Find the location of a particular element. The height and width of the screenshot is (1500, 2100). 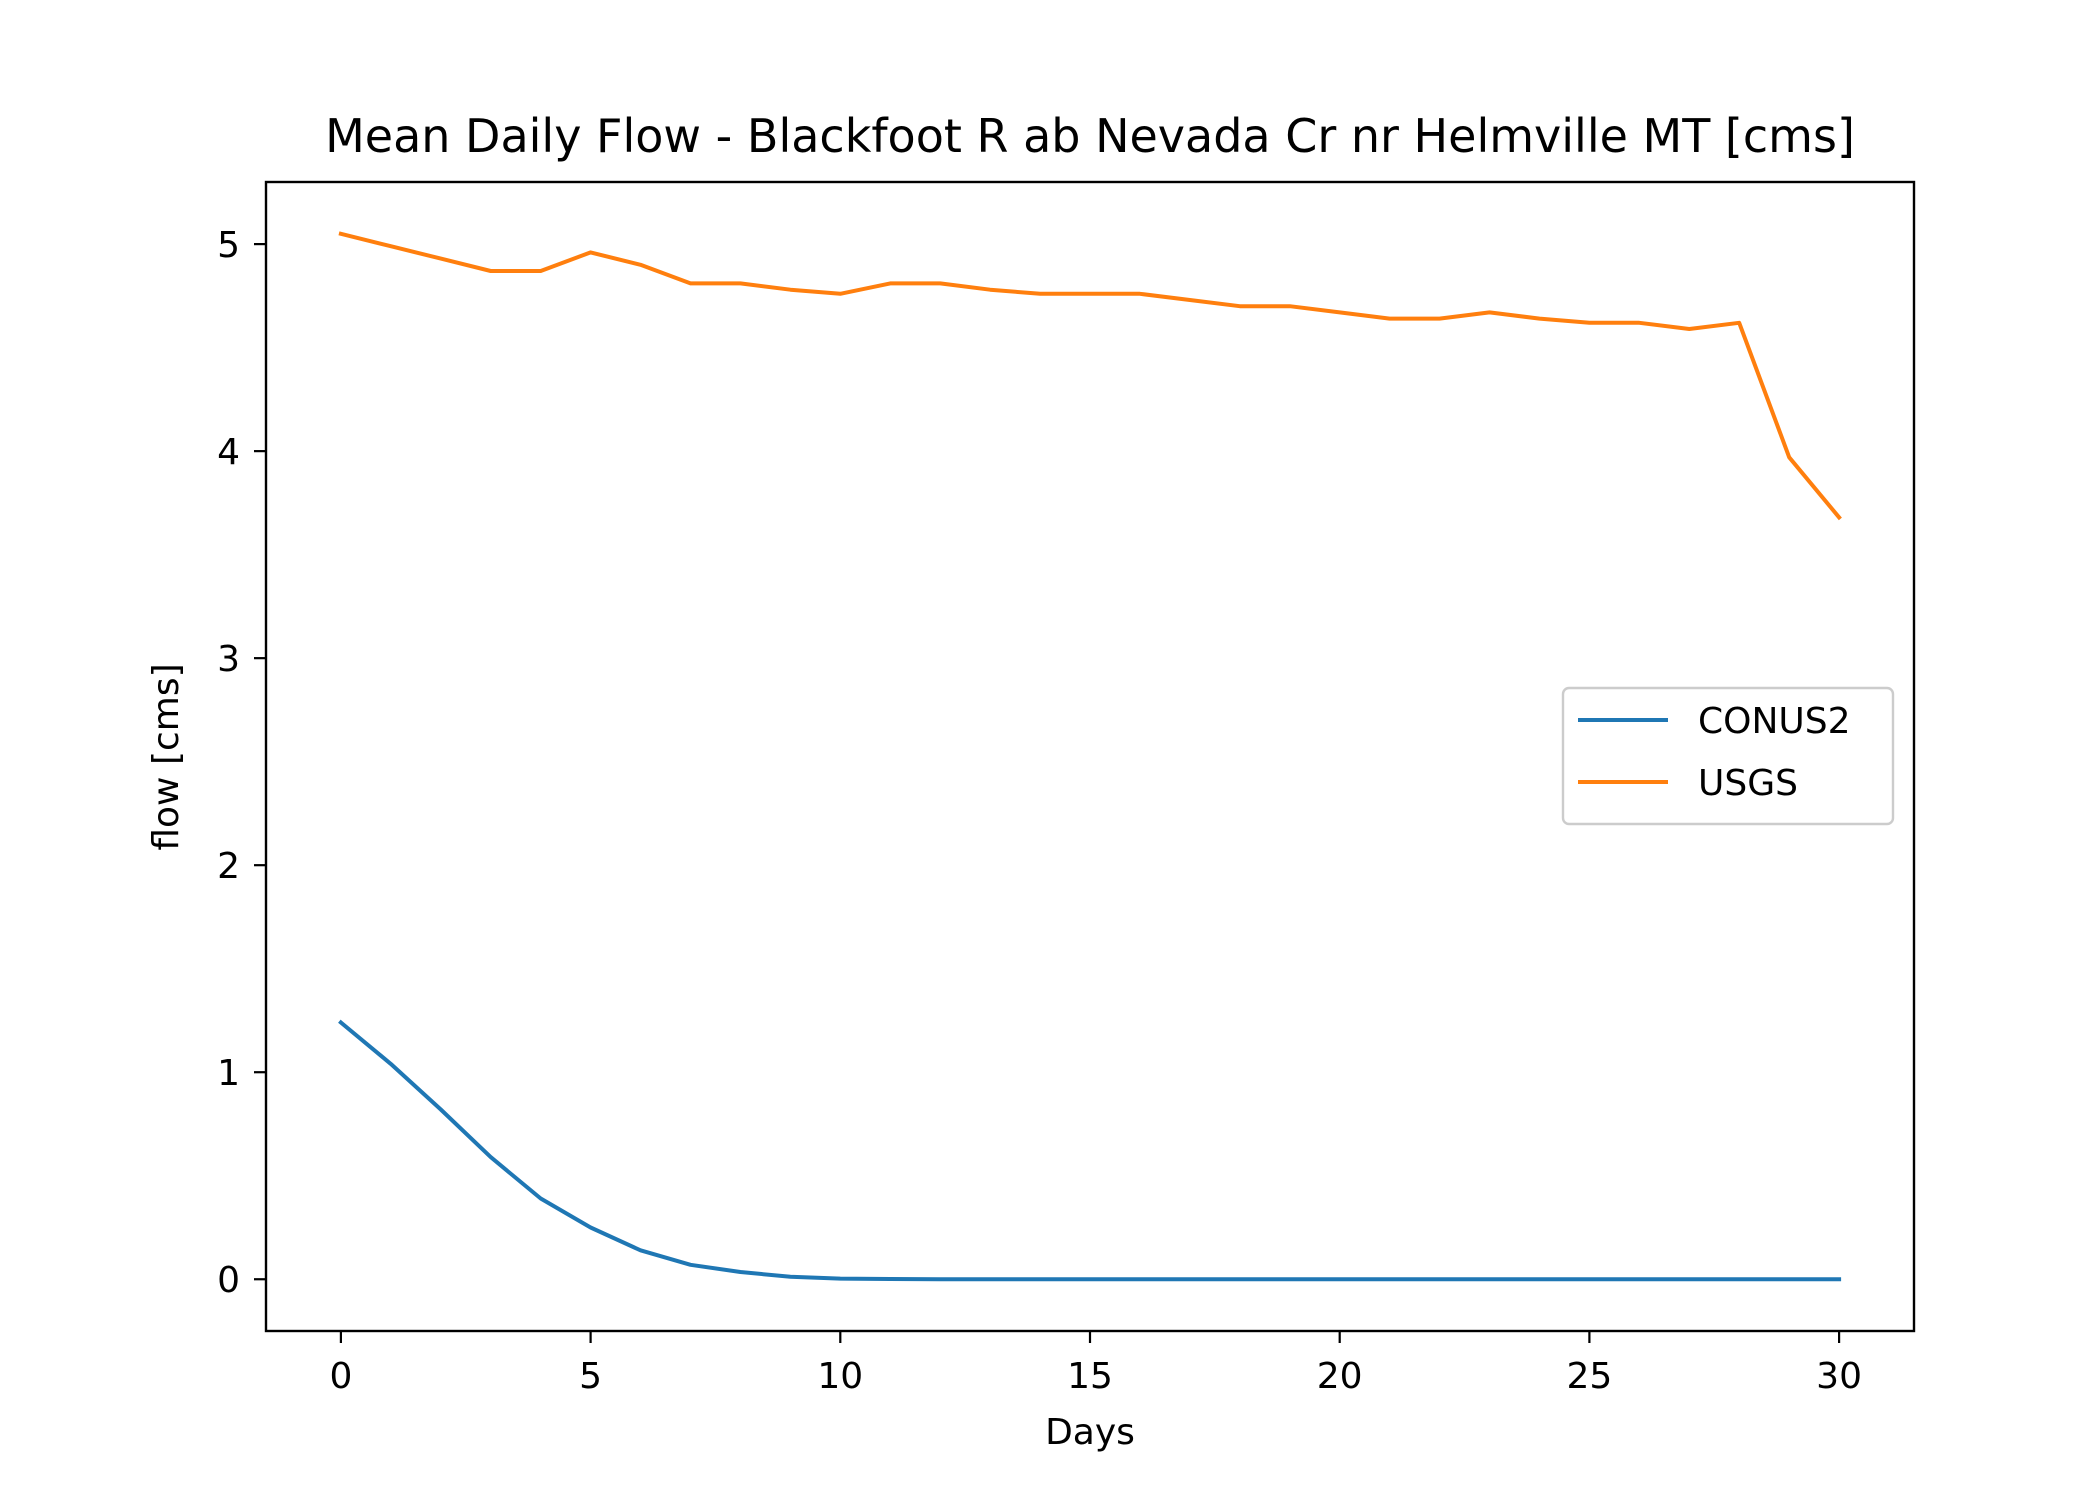

x-tick-label: 30 is located at coordinates (1839, 1376).